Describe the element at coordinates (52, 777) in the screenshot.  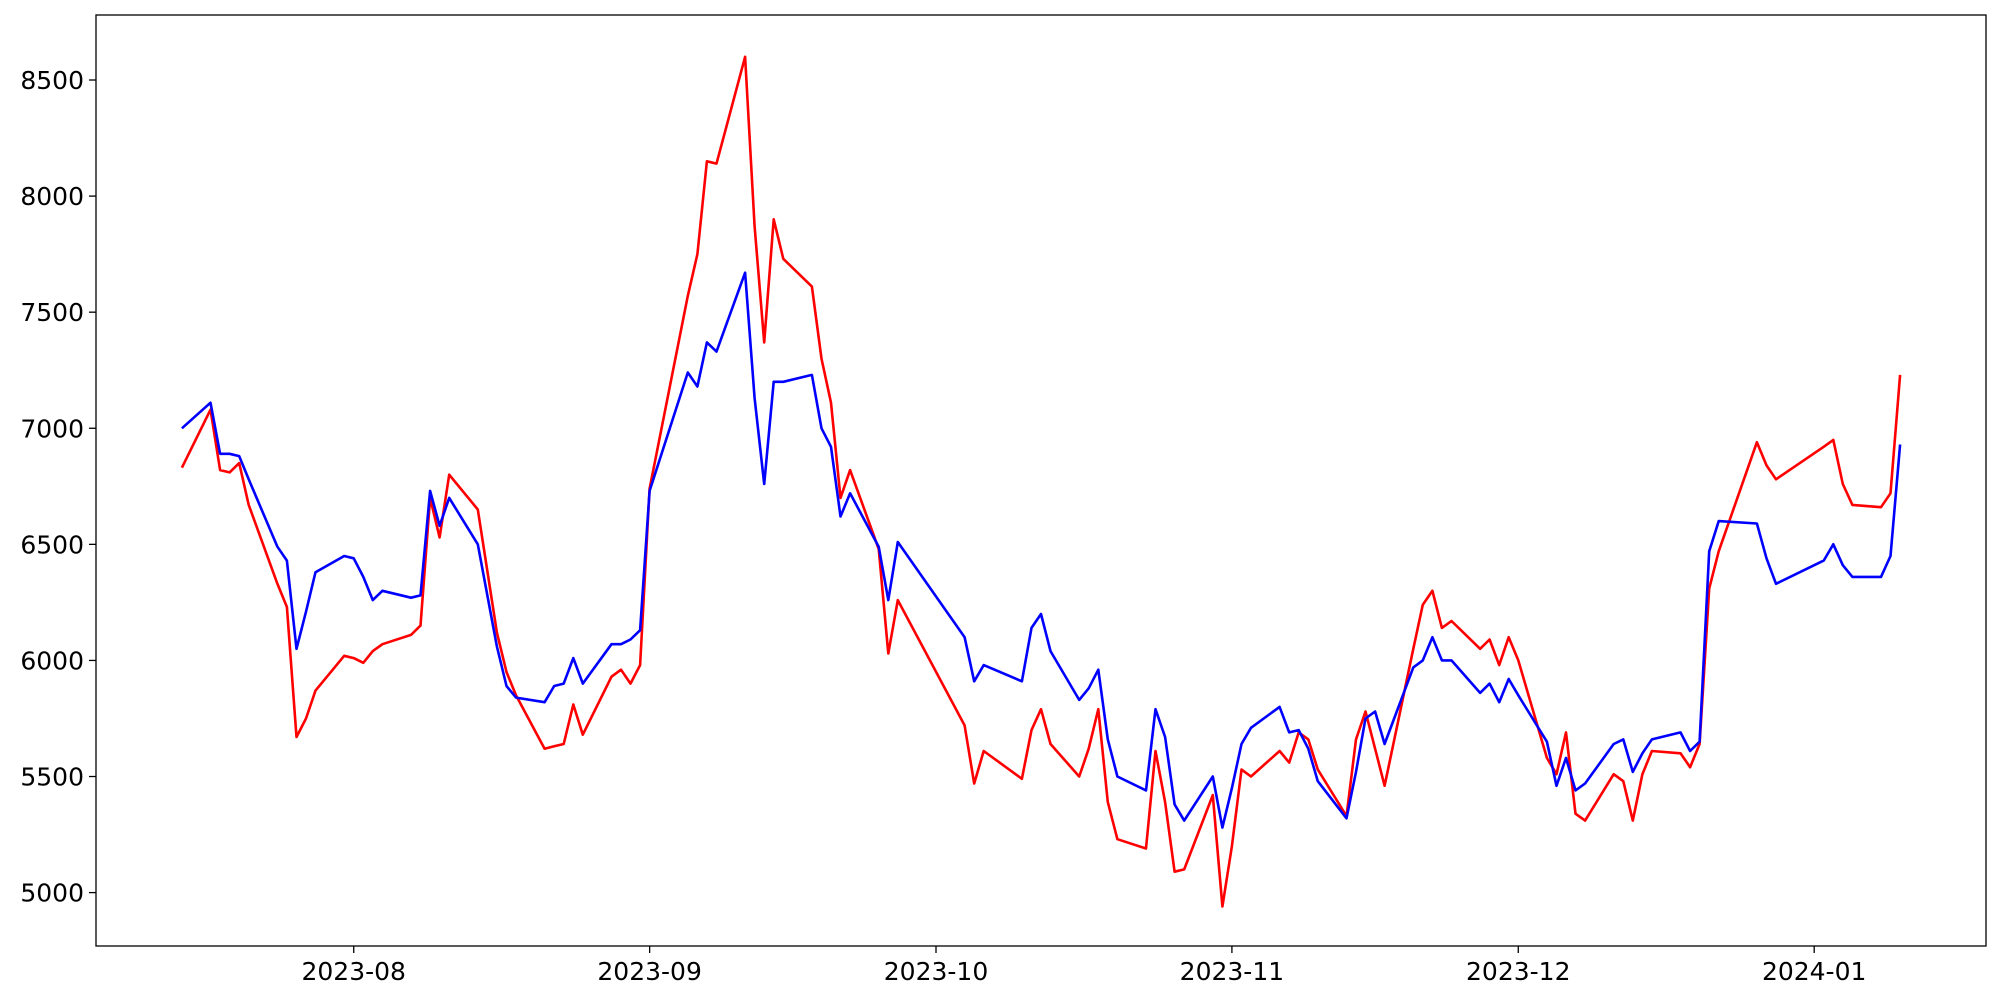
I see `y-tick-label: 5500` at that location.